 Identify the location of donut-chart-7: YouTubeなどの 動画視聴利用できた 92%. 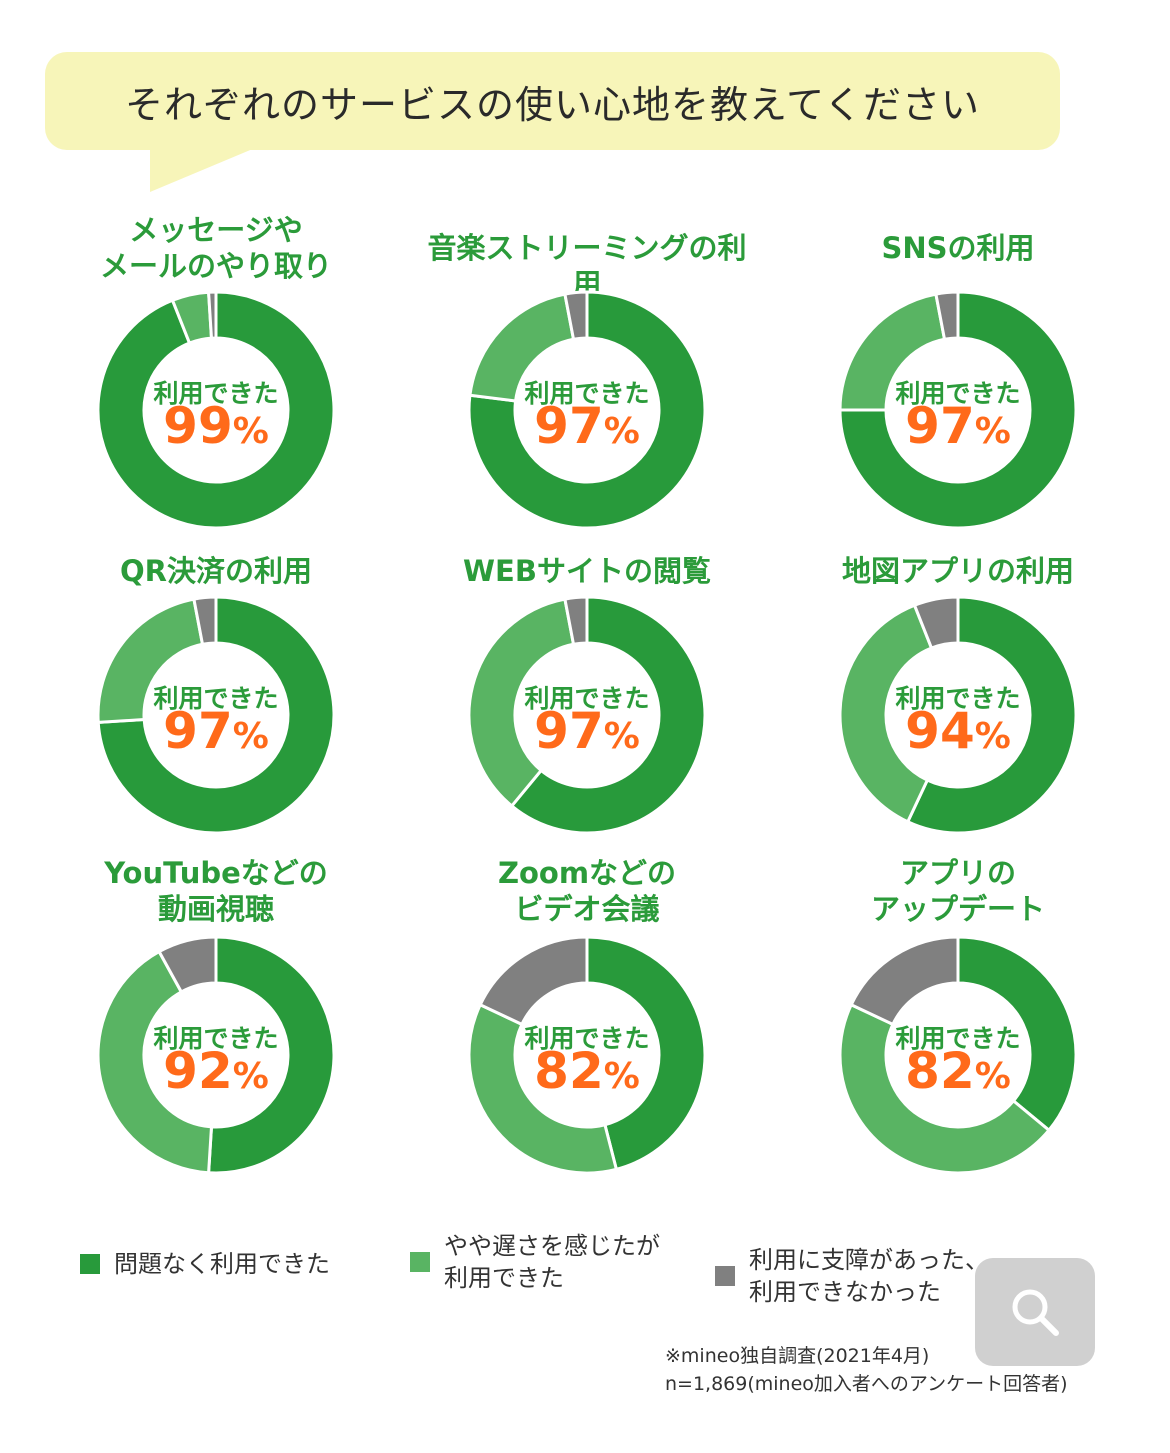
(216, 1010).